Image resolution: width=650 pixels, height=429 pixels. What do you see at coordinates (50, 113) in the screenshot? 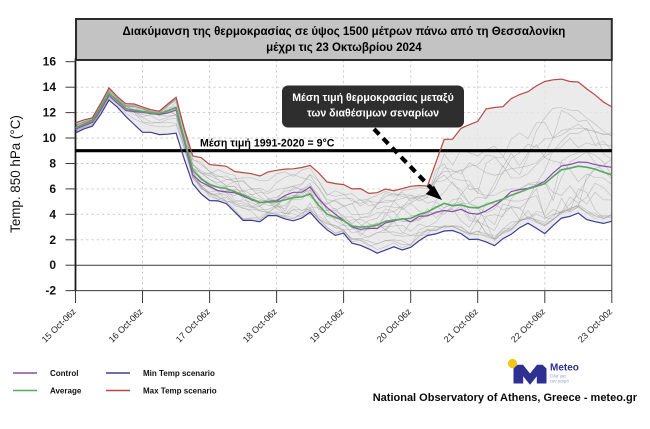
I see `svg-text: 12` at bounding box center [50, 113].